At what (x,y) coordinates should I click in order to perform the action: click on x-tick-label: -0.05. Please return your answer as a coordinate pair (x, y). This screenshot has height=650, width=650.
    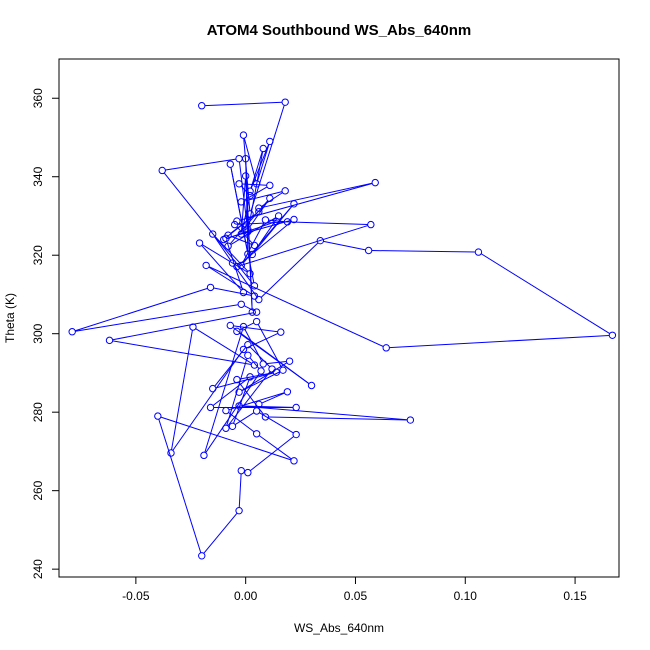
    Looking at the image, I should click on (136, 596).